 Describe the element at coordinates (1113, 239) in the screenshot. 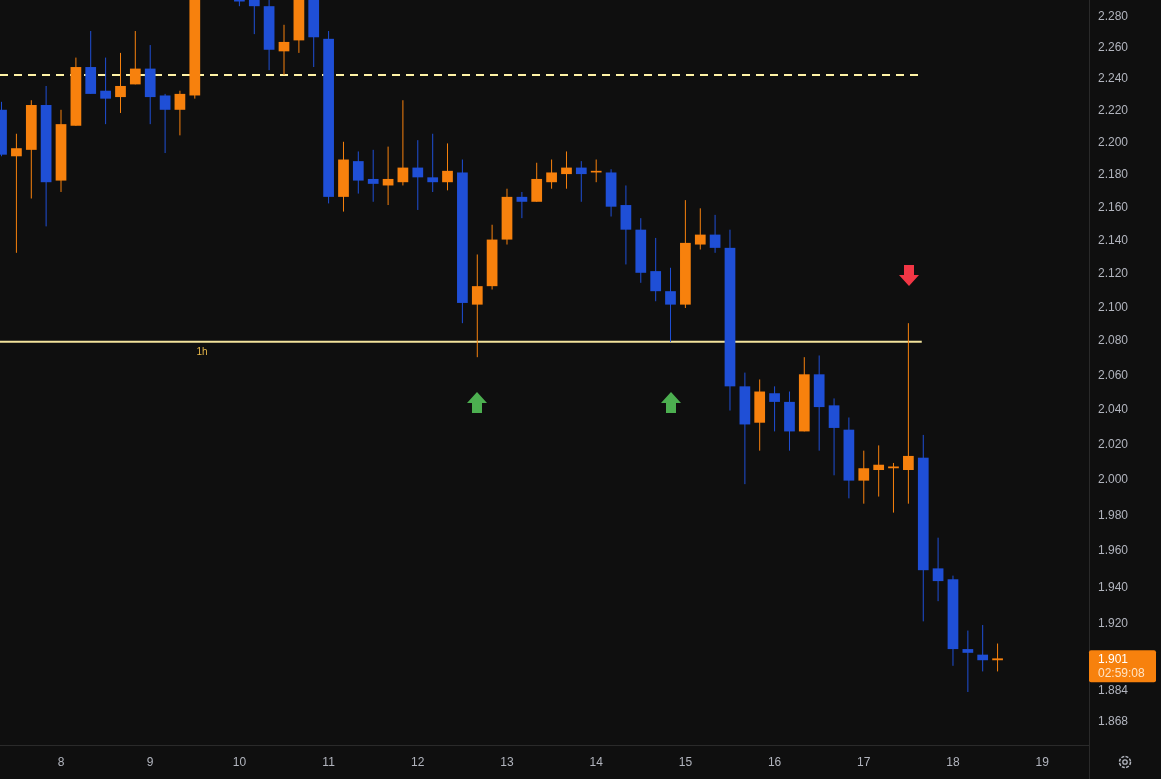

I see `y-tick-label: 2.140` at that location.